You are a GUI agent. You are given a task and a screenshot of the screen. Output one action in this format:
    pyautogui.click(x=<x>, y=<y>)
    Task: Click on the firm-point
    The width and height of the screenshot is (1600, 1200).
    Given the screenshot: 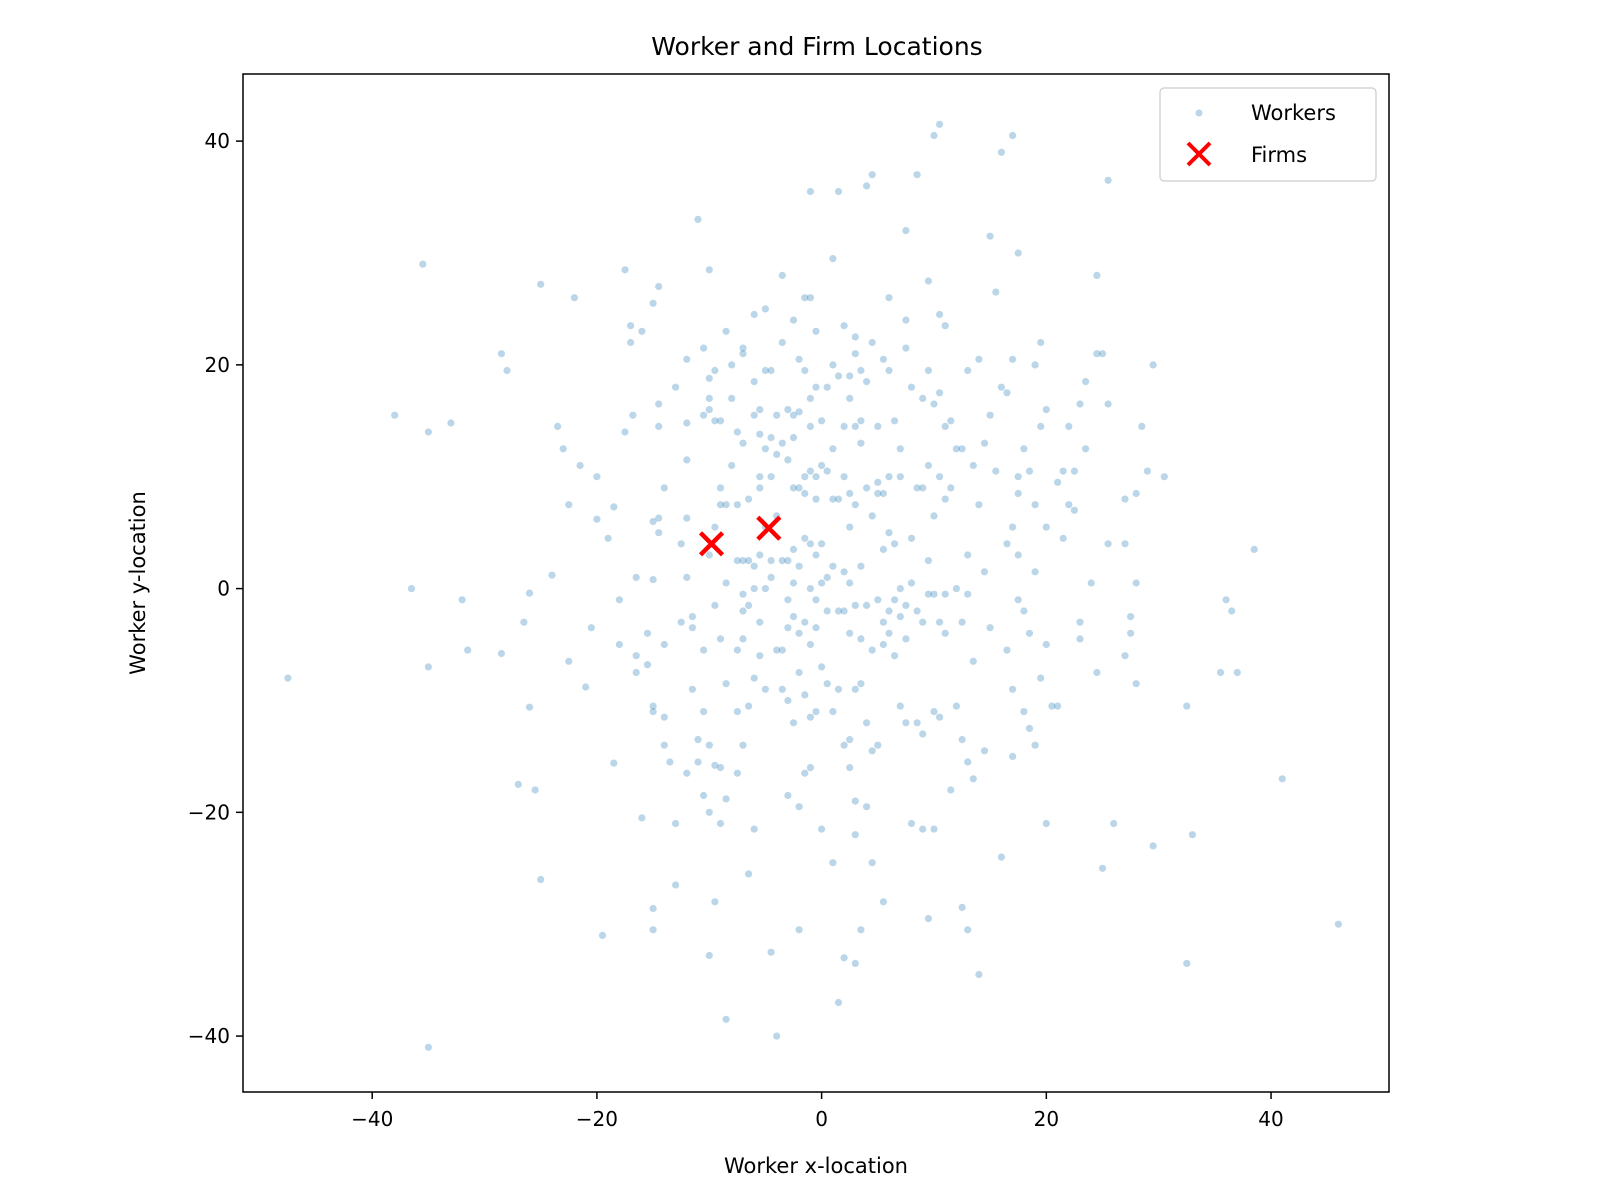 What is the action you would take?
    pyautogui.click(x=769, y=528)
    